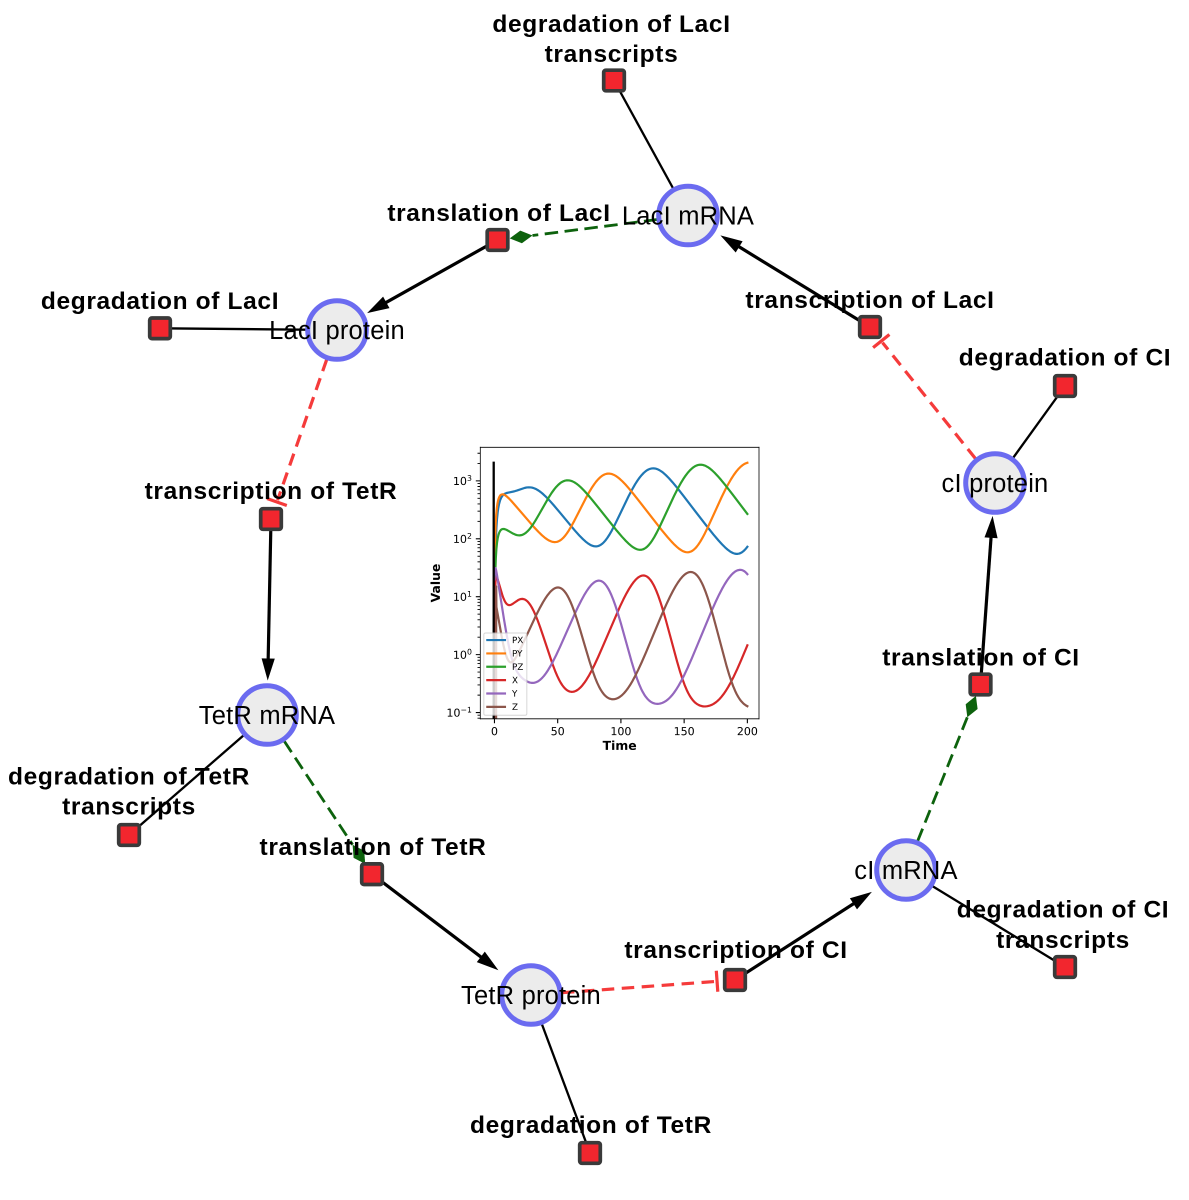  What do you see at coordinates (337, 331) in the screenshot?
I see `svg-text: LacI protein` at bounding box center [337, 331].